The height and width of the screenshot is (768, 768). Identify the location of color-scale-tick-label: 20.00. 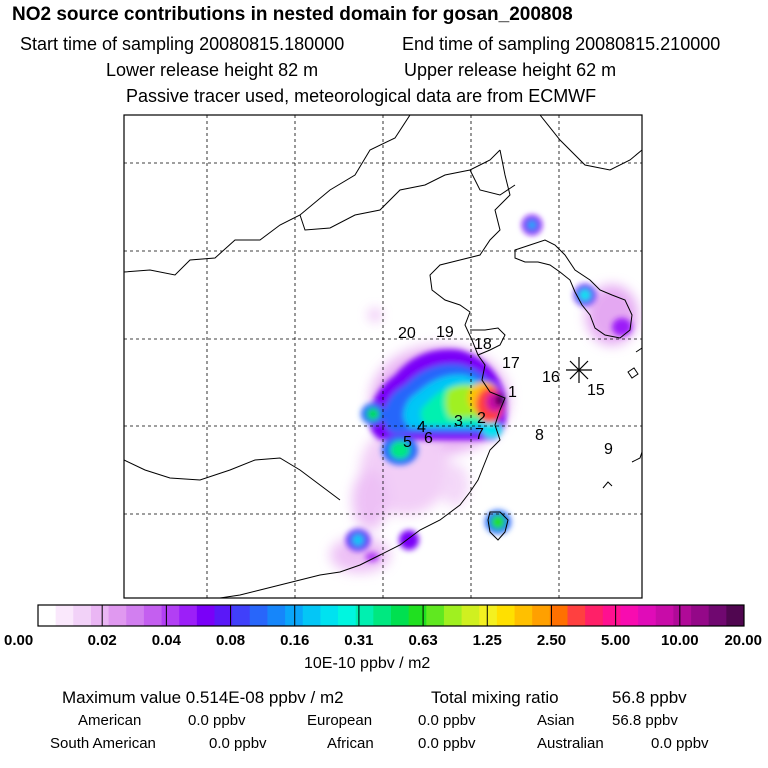
(743, 640).